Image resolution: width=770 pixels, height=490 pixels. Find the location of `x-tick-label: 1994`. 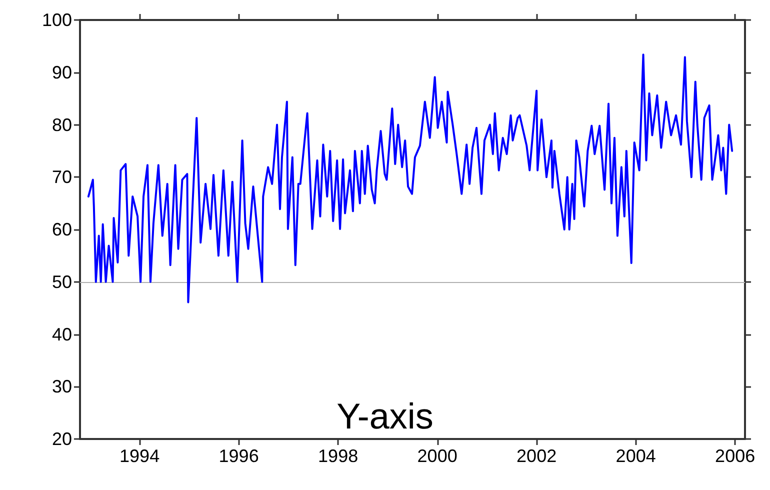

x-tick-label: 1994 is located at coordinates (140, 456).